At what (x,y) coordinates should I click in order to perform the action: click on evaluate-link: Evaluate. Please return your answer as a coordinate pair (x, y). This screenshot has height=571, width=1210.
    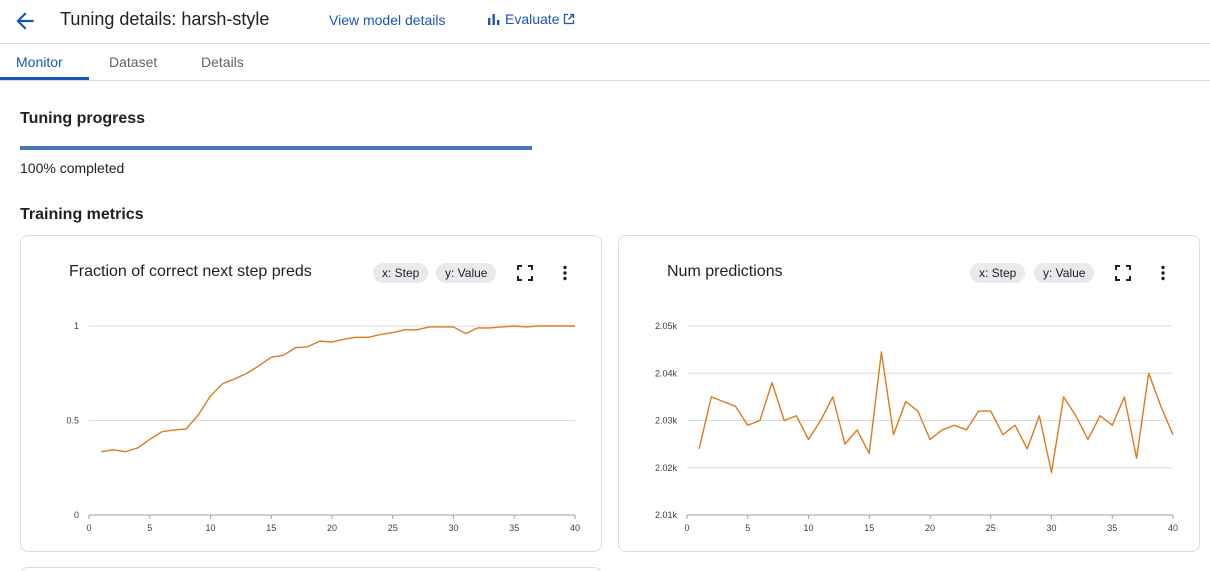
    Looking at the image, I should click on (531, 19).